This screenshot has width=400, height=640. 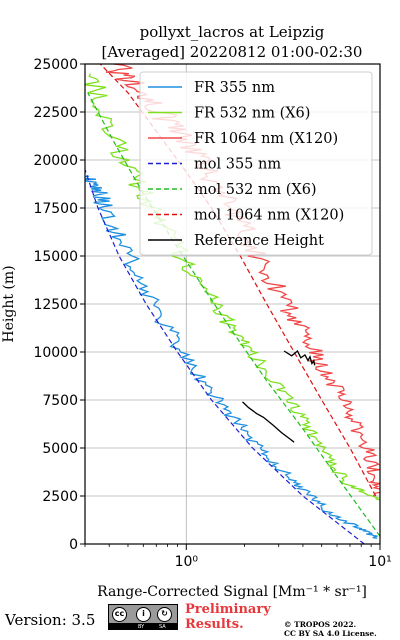 I want to click on legend-label: Reference Height, so click(x=259, y=241).